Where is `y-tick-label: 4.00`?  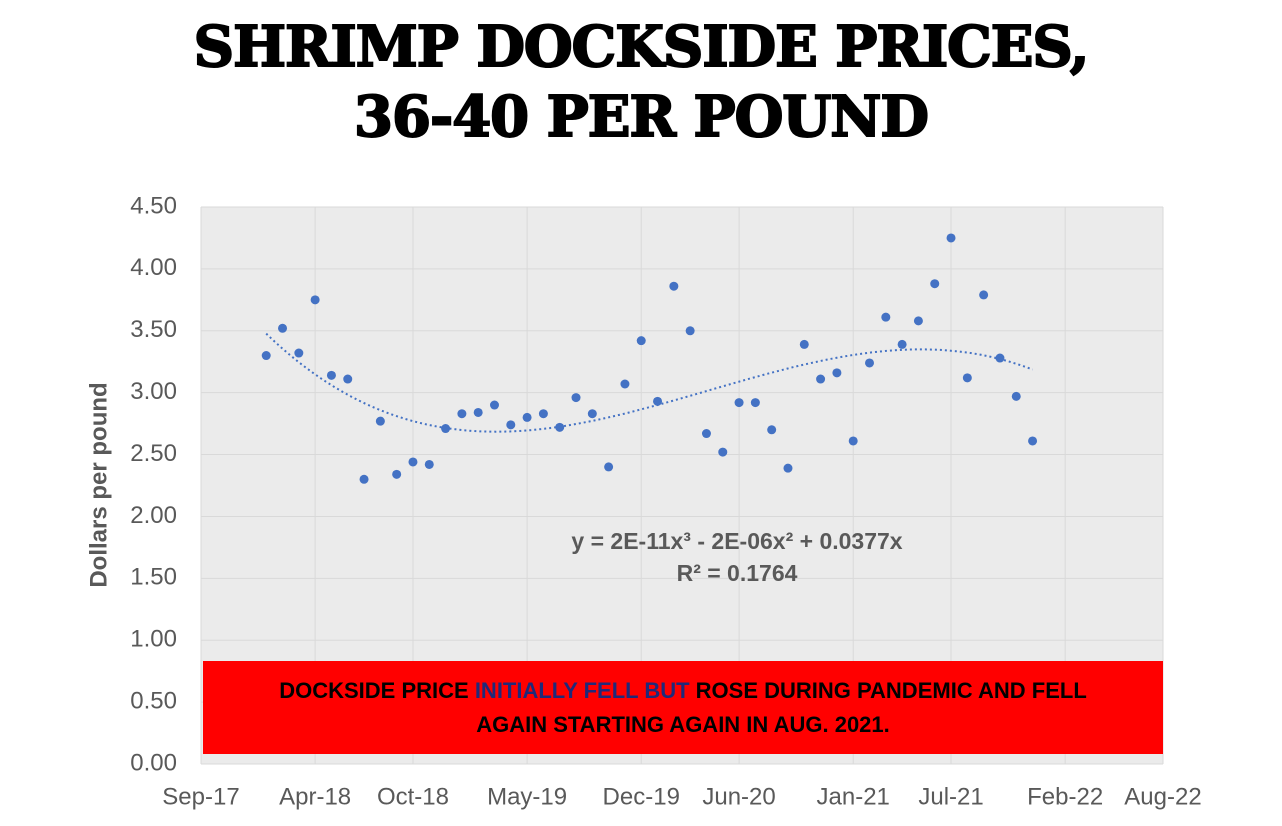 y-tick-label: 4.00 is located at coordinates (153, 267).